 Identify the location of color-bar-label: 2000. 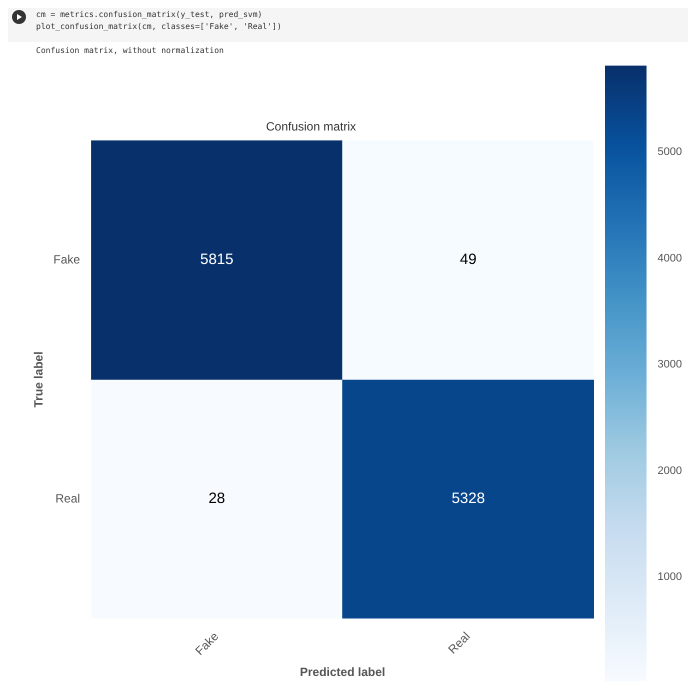
(670, 470).